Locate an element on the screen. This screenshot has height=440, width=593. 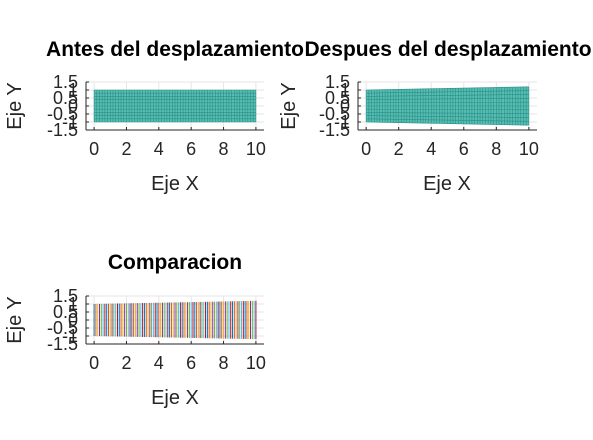
subplot-title: Antes del desplazamiento is located at coordinates (175, 49).